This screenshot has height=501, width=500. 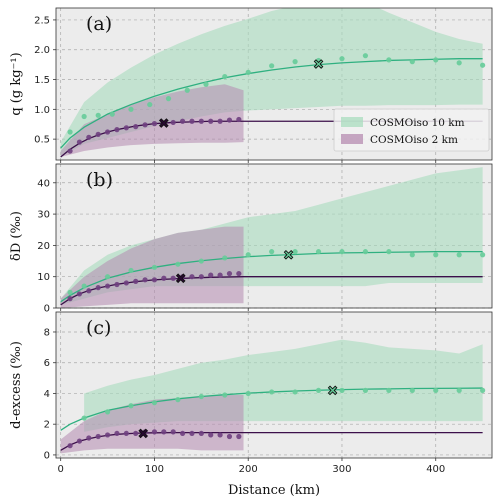 What do you see at coordinates (352, 139) in the screenshot?
I see `legend-swatch` at bounding box center [352, 139].